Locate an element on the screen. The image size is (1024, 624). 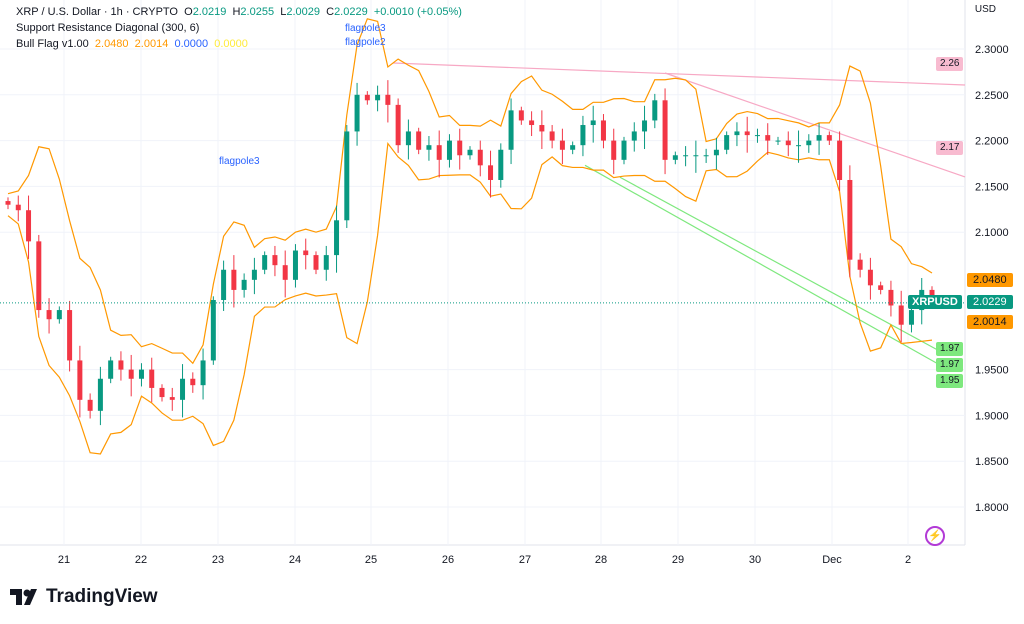
indicator-value: 2.0014 is located at coordinates (151, 44).